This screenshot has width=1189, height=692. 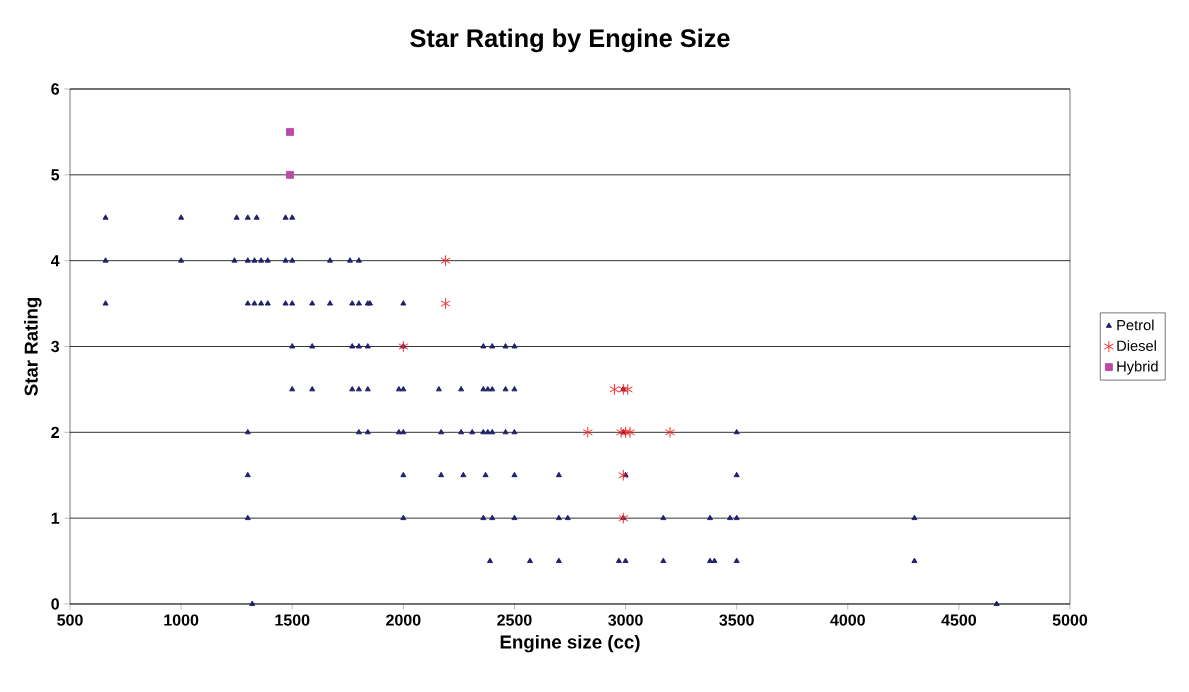 I want to click on x-tick-label: 3000, so click(x=625, y=620).